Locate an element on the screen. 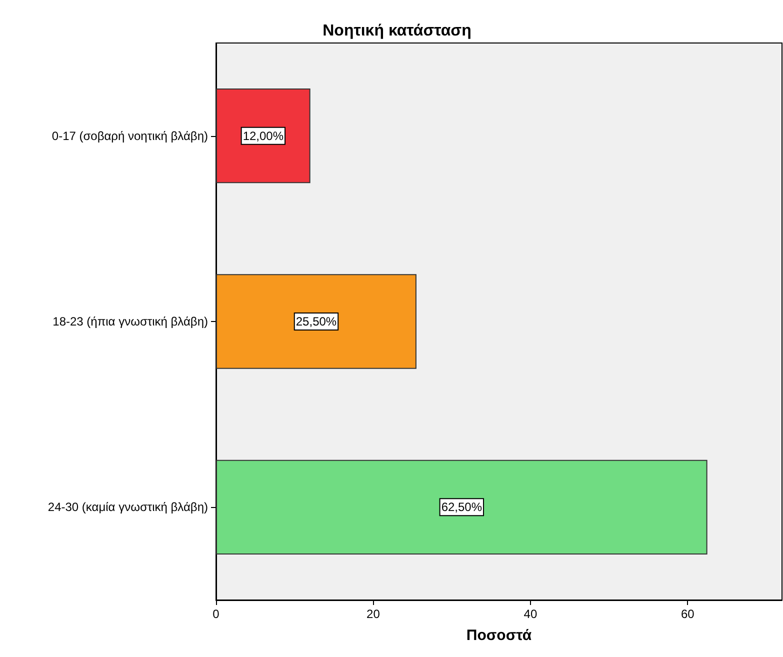 The image size is (783, 657). x-tick-label: 0 is located at coordinates (216, 614).